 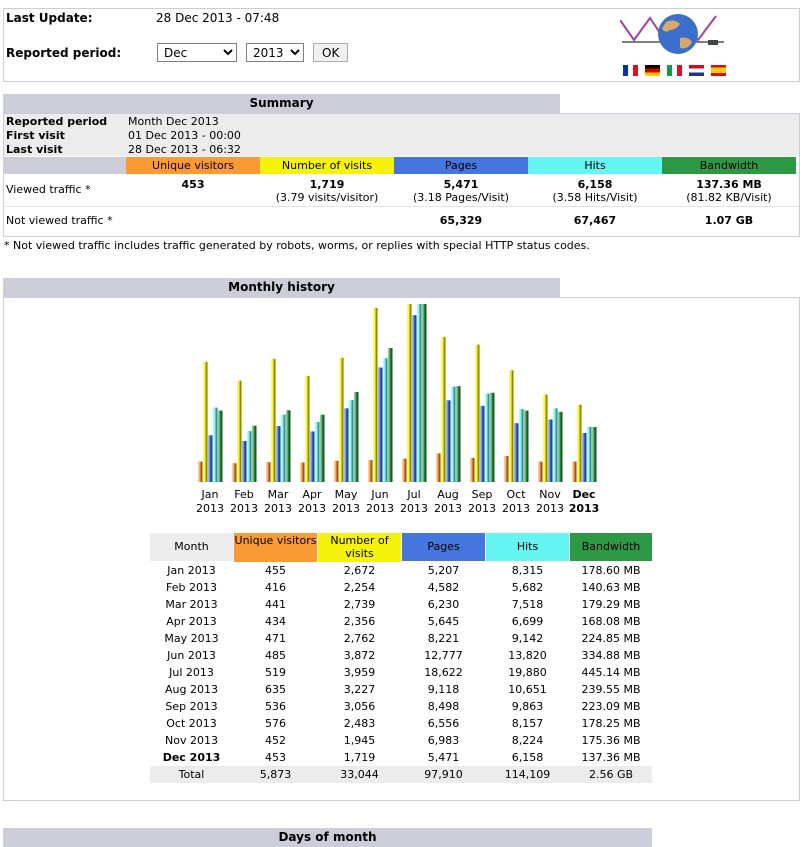 What do you see at coordinates (191, 774) in the screenshot?
I see `total-label: Total` at bounding box center [191, 774].